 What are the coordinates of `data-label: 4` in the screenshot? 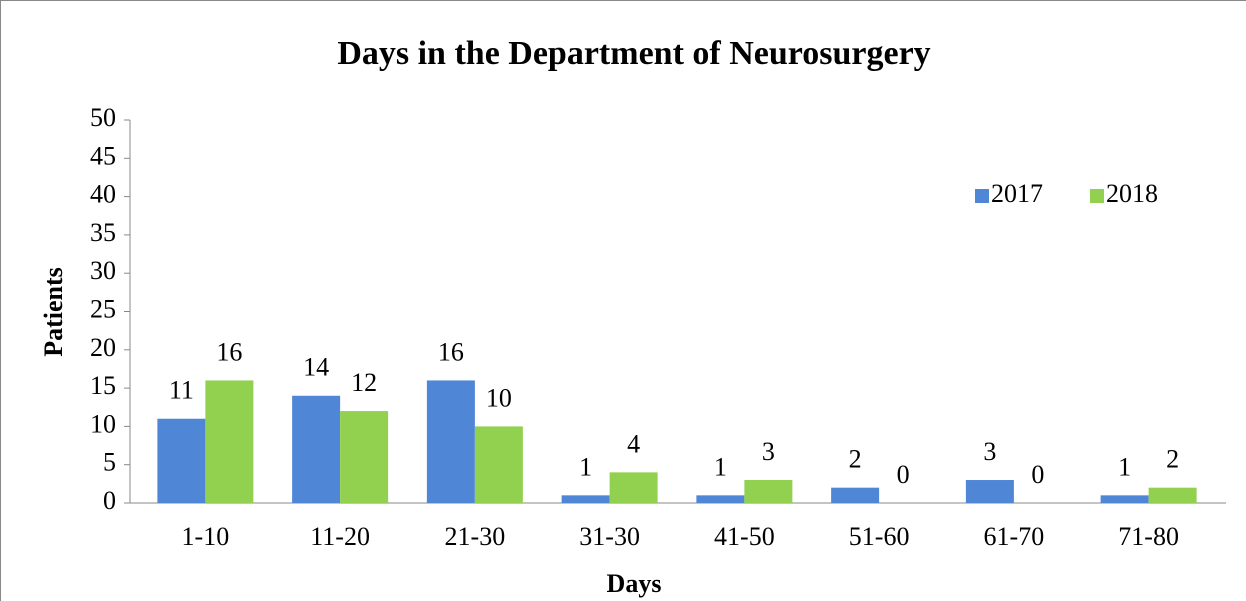 It's located at (633, 443).